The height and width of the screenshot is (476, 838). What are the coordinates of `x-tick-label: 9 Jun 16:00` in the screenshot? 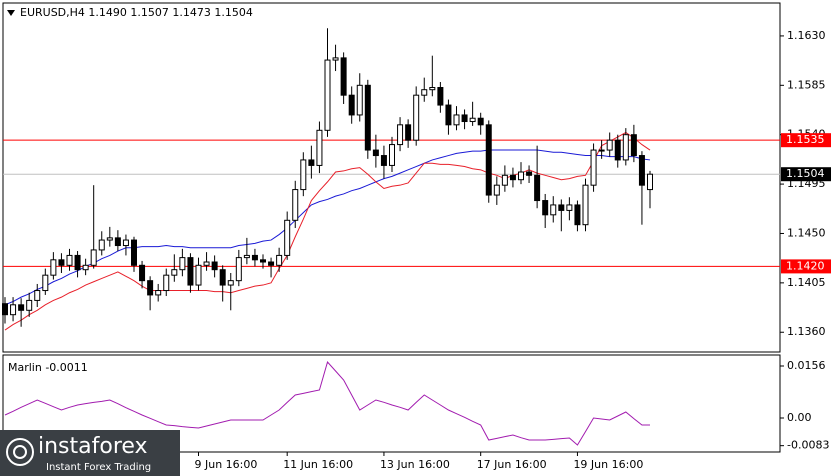 It's located at (226, 464).